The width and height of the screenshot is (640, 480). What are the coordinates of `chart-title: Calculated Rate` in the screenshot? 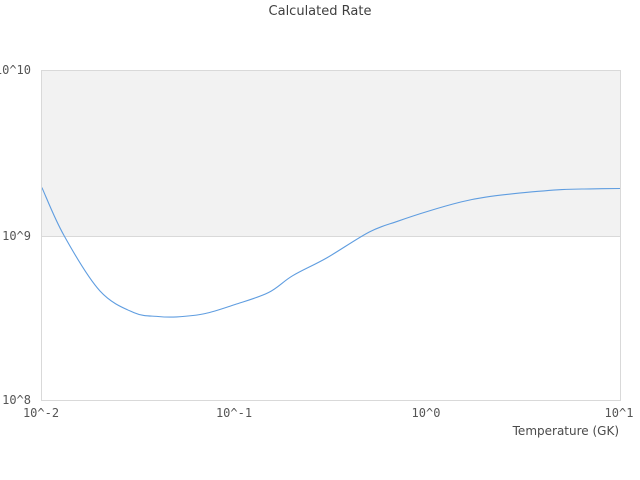 It's located at (320, 11).